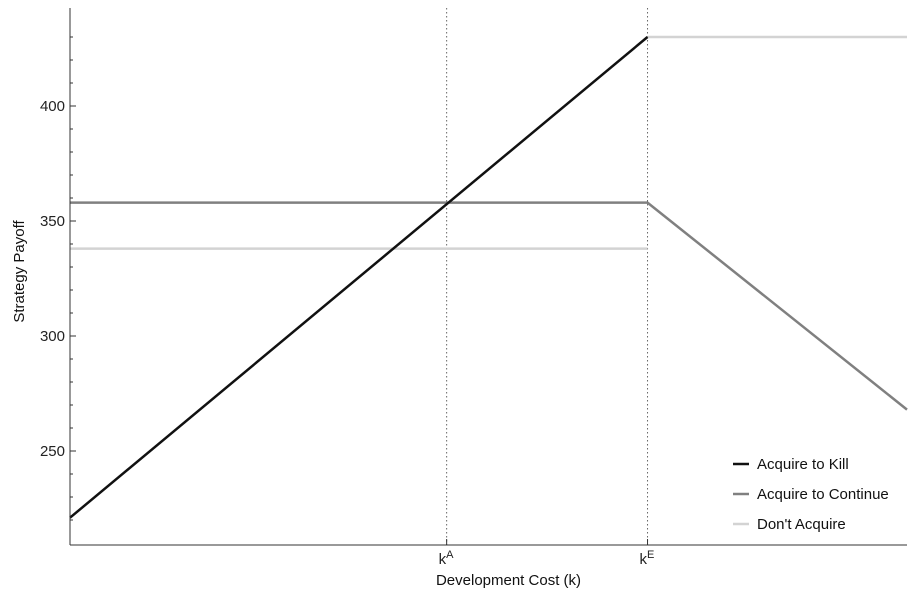 This screenshot has width=917, height=592. What do you see at coordinates (647, 558) in the screenshot?
I see `x-tick-label-e: kE` at bounding box center [647, 558].